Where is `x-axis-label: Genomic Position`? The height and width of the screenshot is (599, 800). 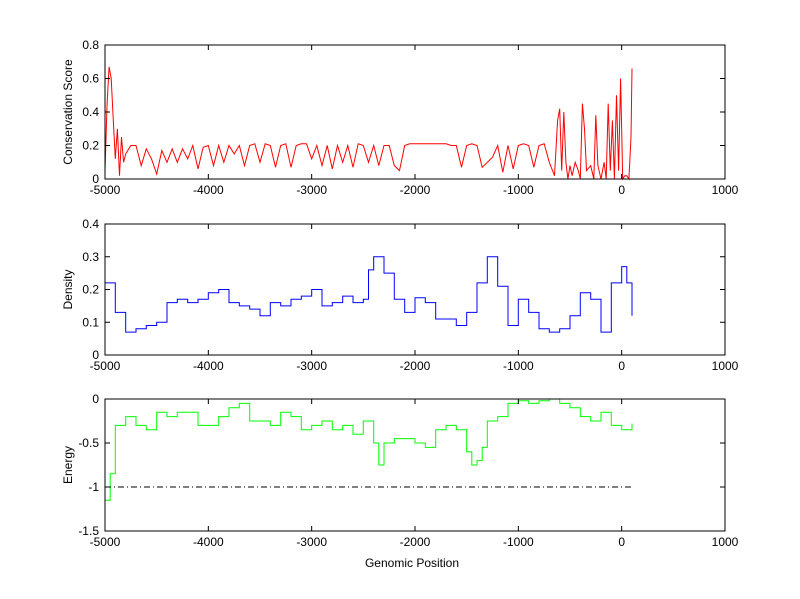
x-axis-label: Genomic Position is located at coordinates (412, 563).